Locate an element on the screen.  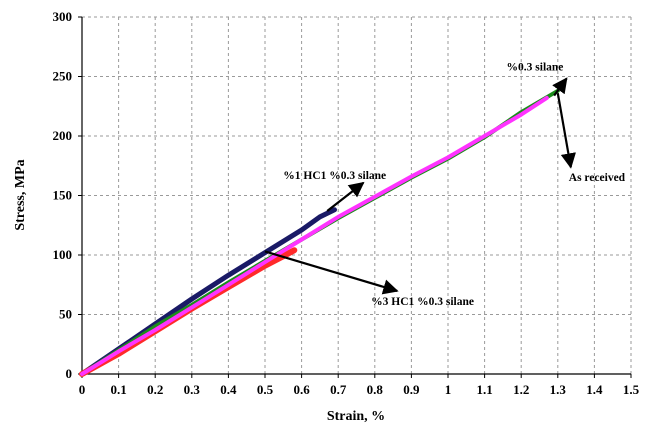
x-tick-label: 0.3 is located at coordinates (192, 389).